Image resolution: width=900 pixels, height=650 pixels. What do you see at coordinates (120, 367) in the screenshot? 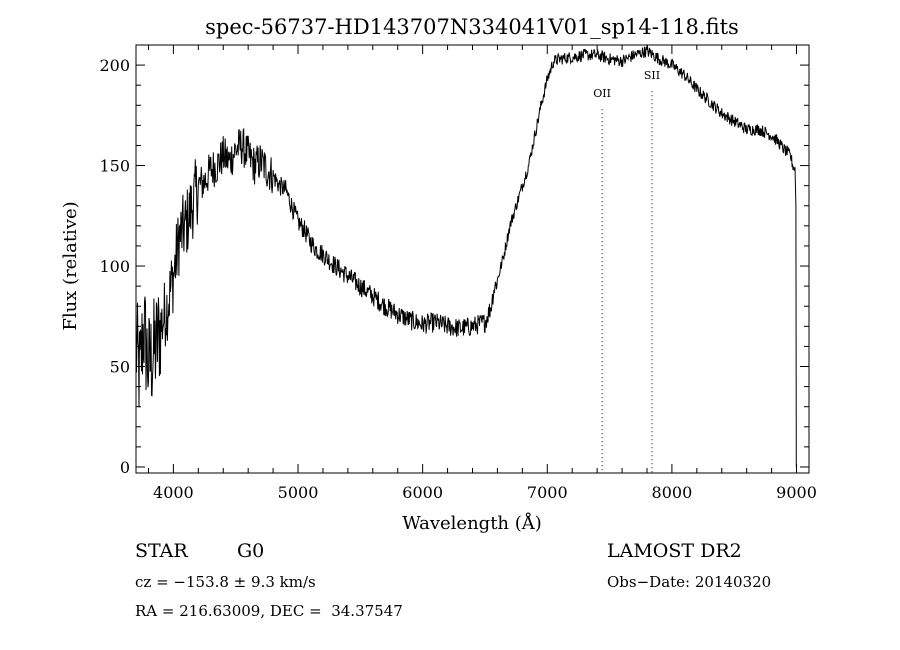
I see `y-tick-label: 50` at bounding box center [120, 367].